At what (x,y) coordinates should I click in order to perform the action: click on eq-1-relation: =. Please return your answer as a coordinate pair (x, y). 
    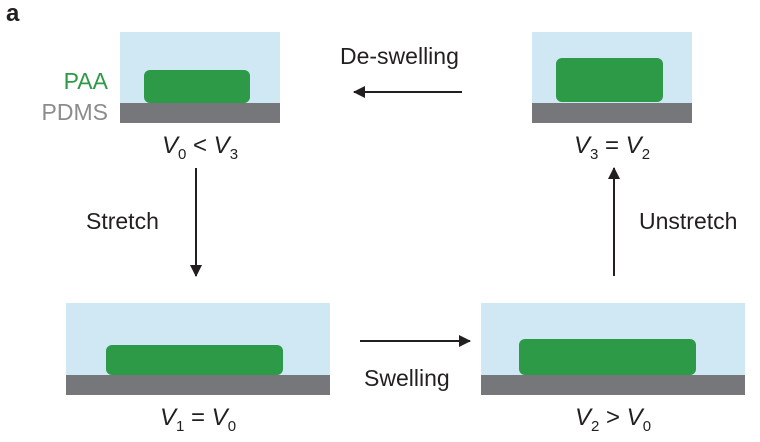
    Looking at the image, I should click on (197, 417).